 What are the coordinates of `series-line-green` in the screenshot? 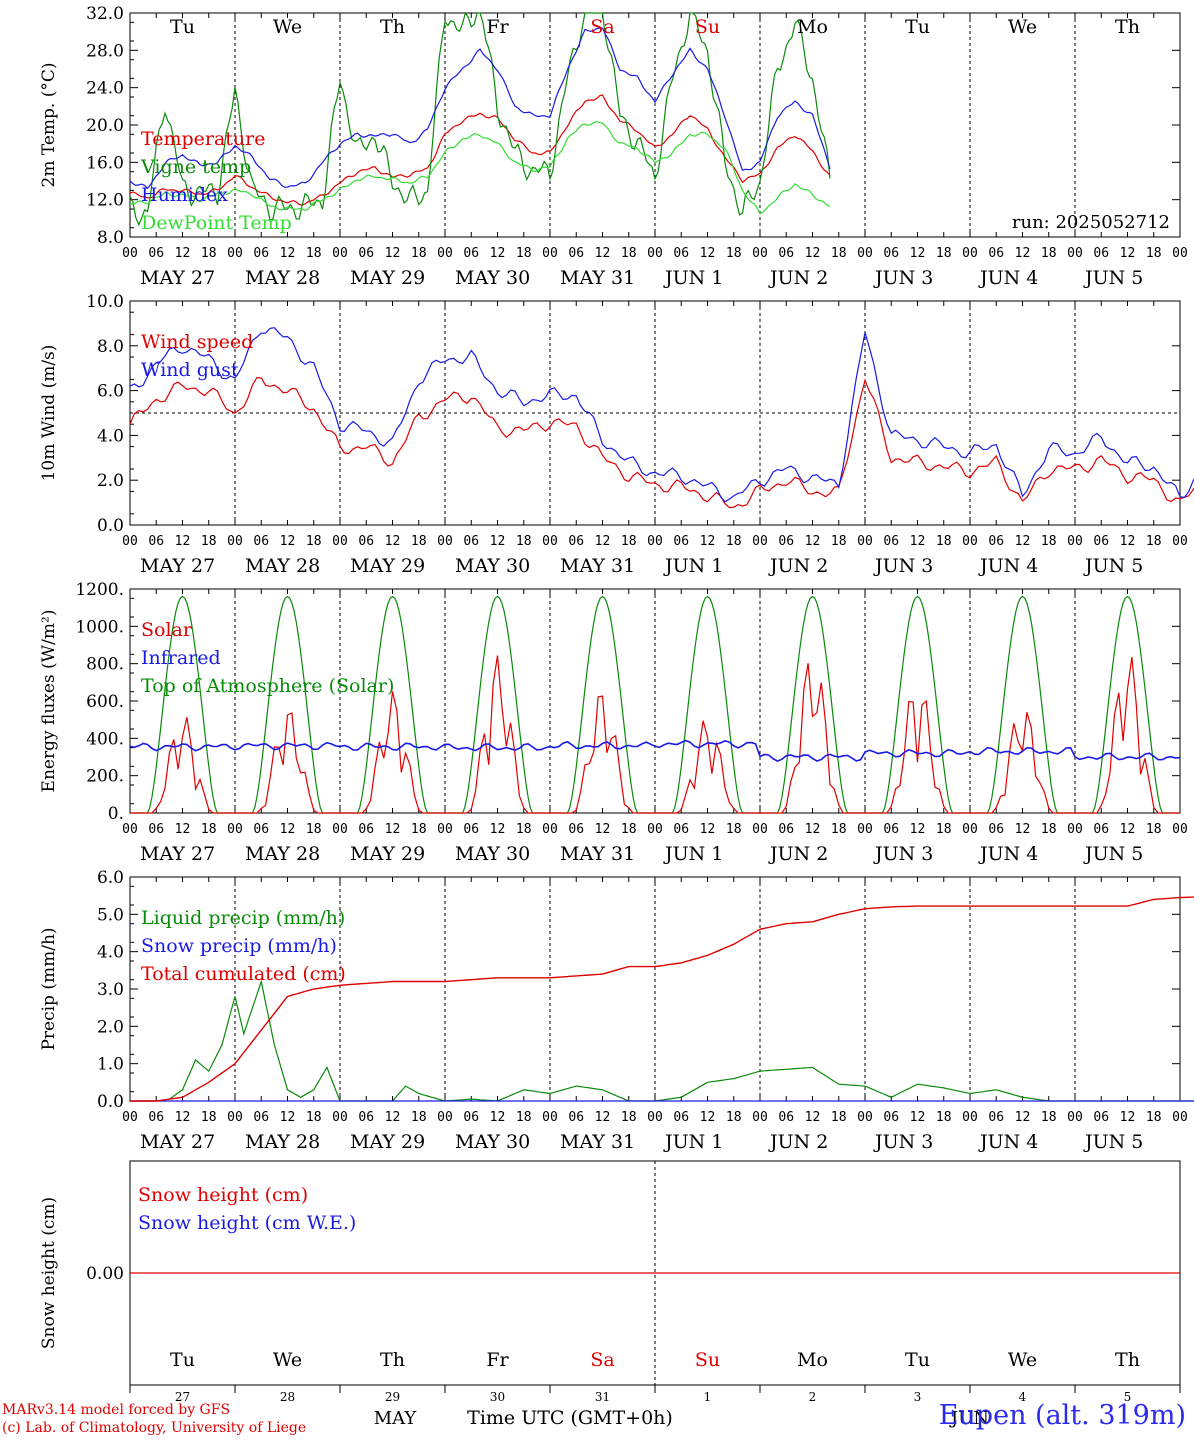 It's located at (662, 1040).